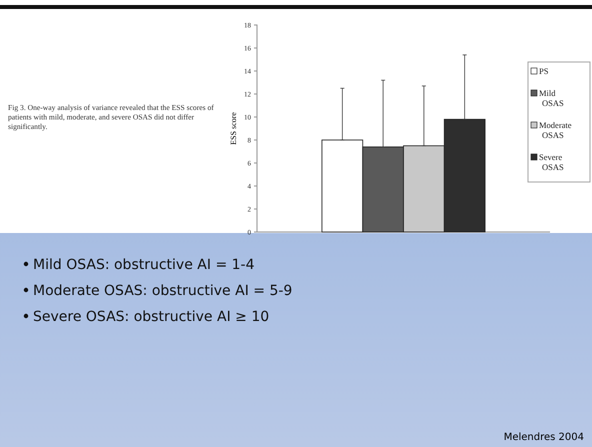  I want to click on text: Moderate OSAS: obstructive AI = 5-9, so click(162, 291).